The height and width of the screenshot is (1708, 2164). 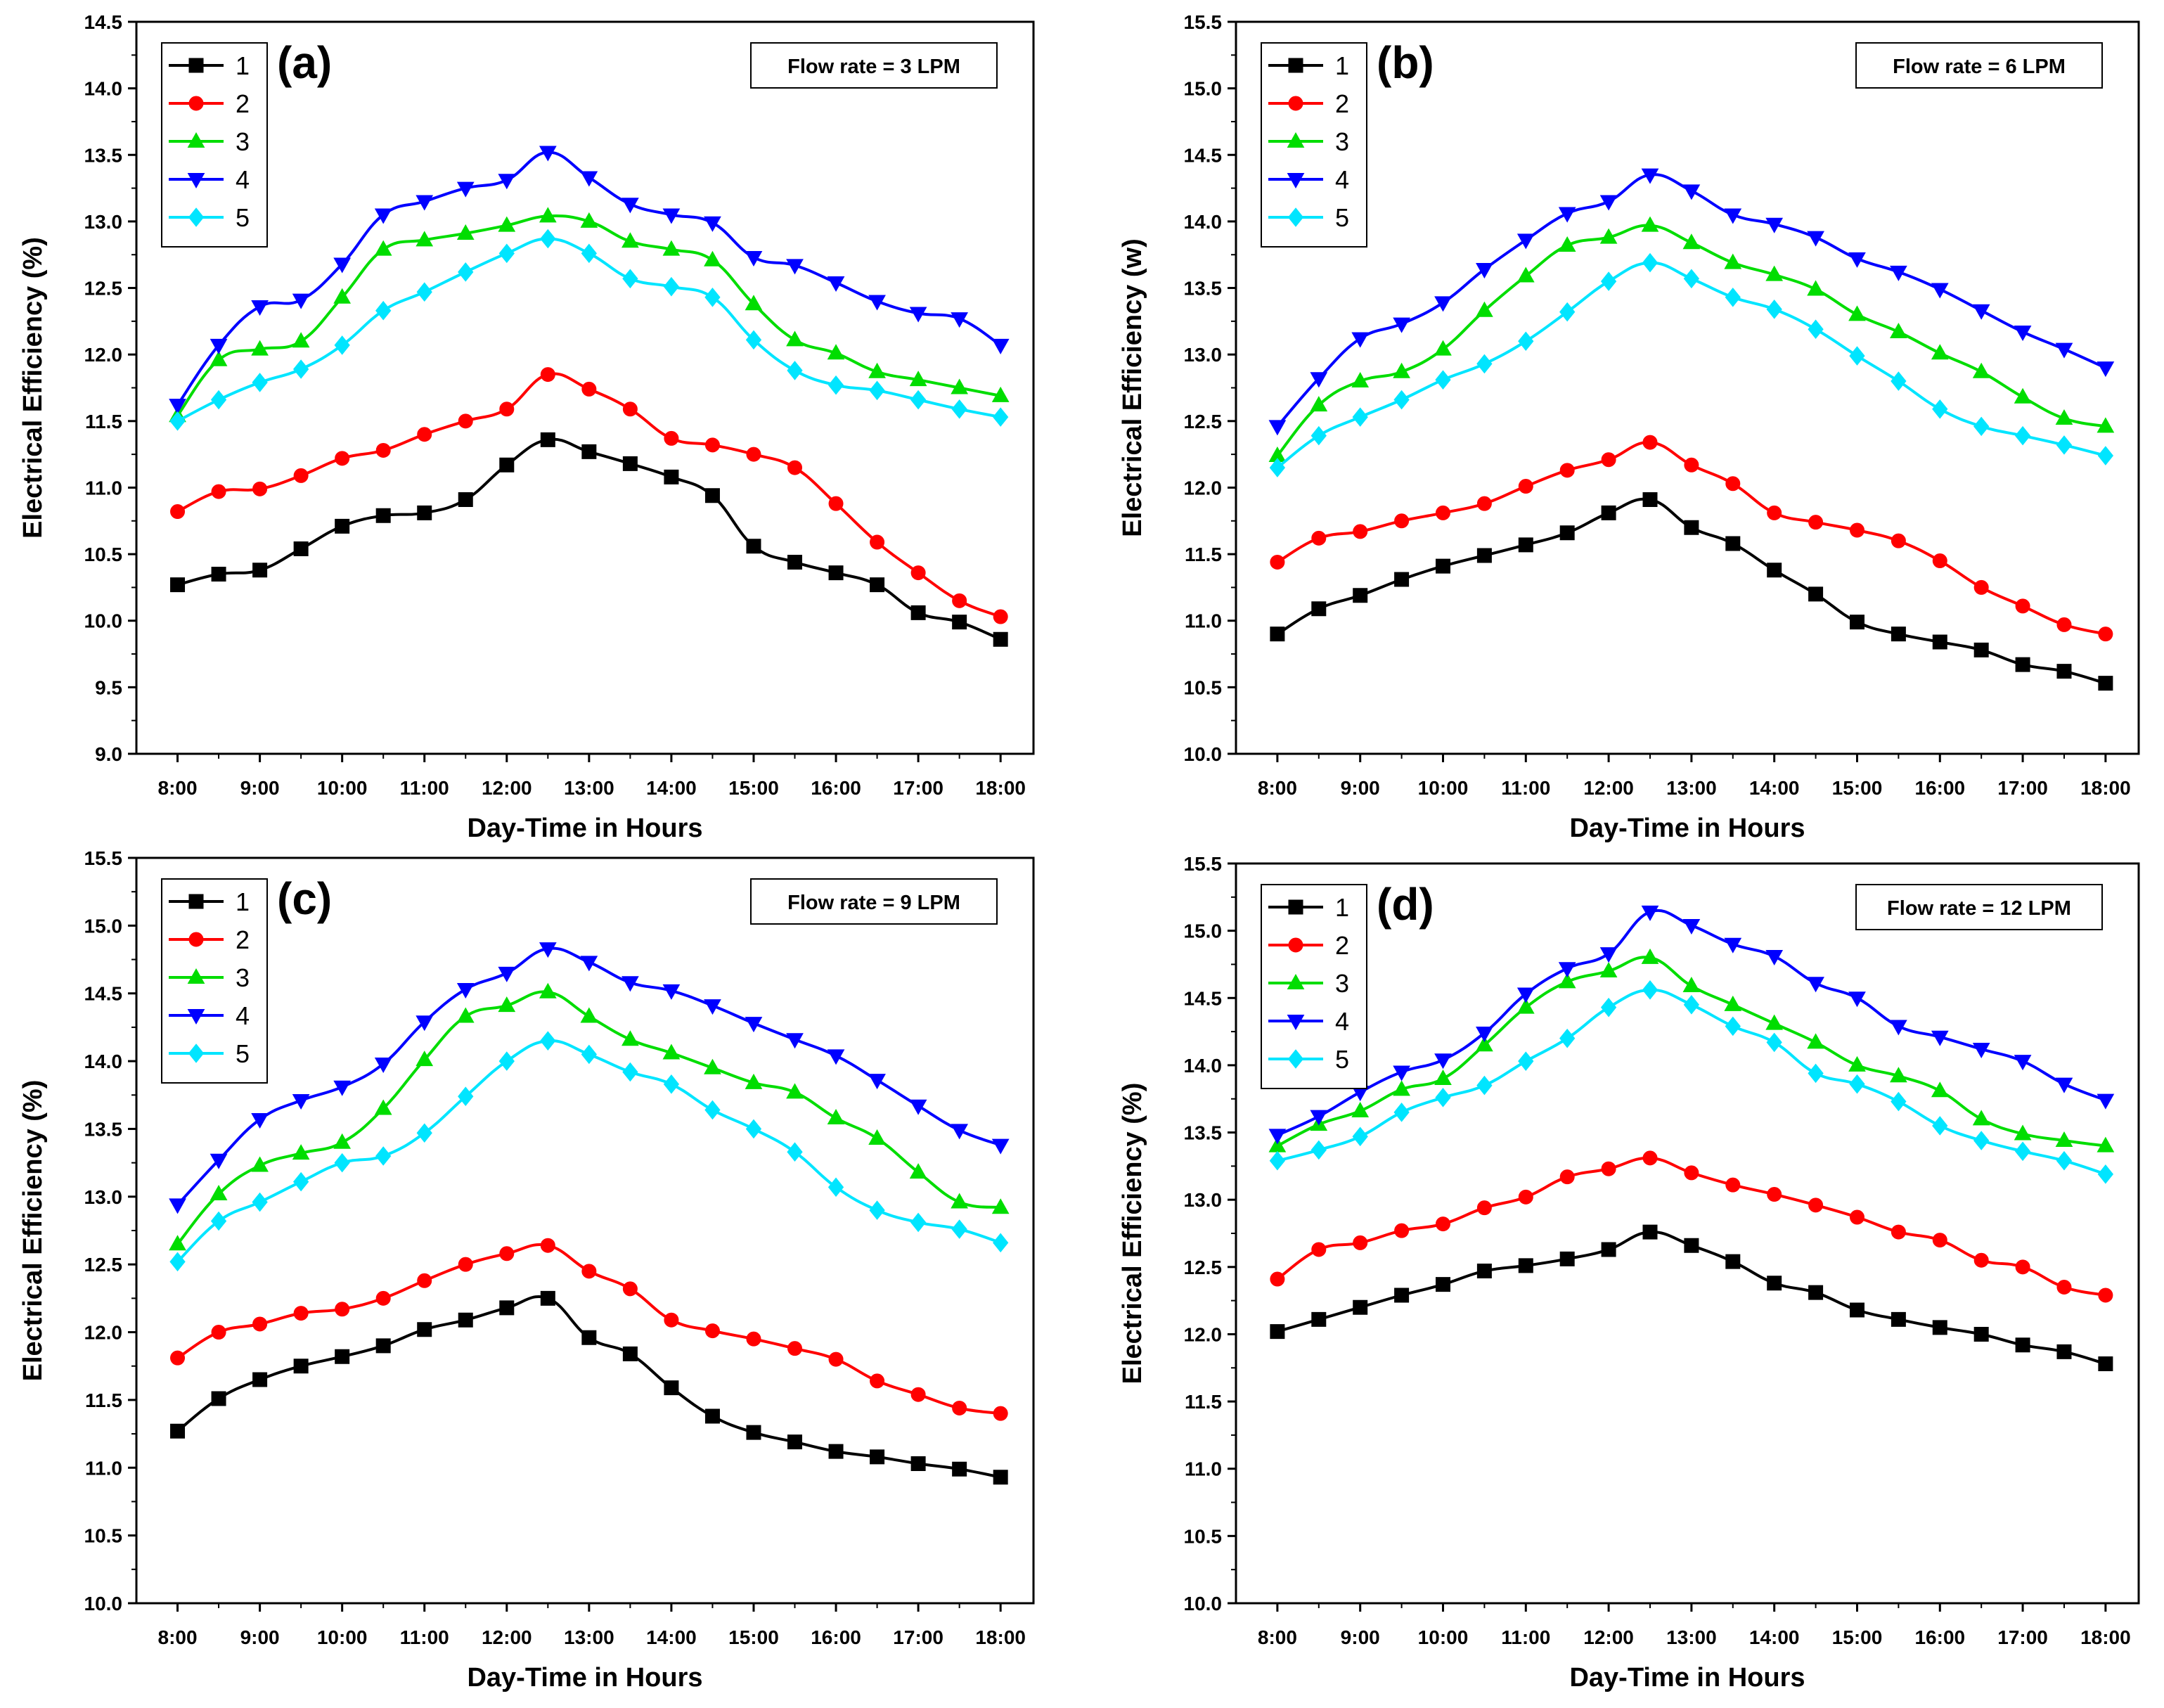 I want to click on y-tick-label-d: 10.5, so click(x=1203, y=1536).